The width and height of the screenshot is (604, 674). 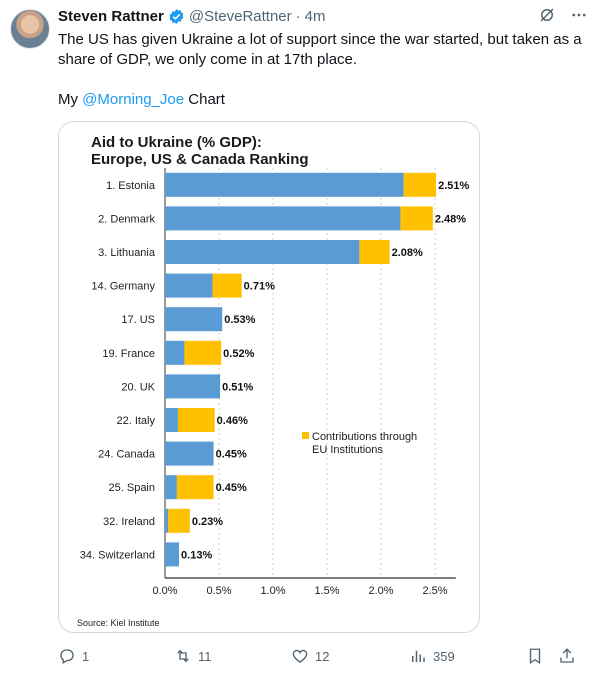 I want to click on data-label: 2.08%, so click(x=407, y=253).